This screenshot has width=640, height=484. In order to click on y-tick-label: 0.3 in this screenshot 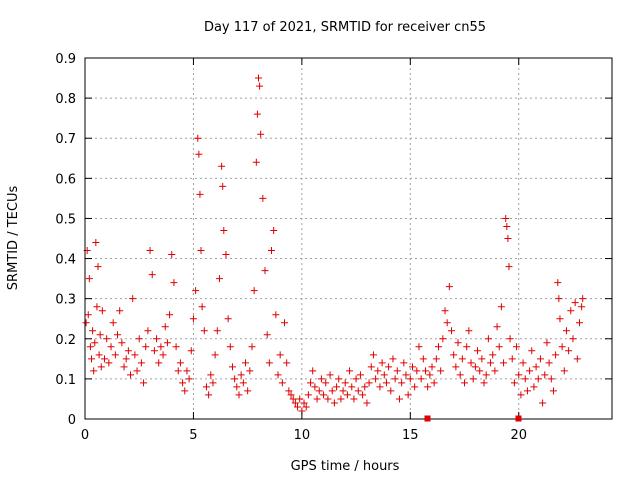, I will do `click(65, 300)`.